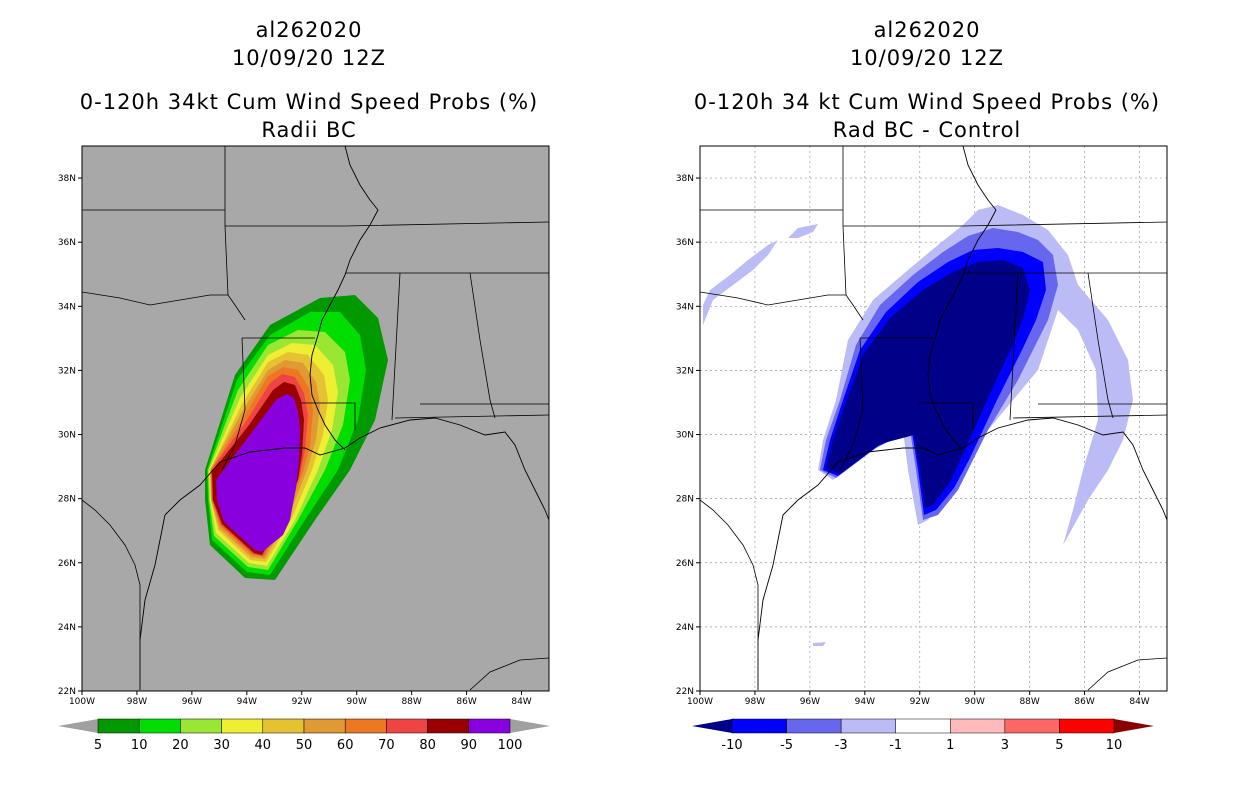 This screenshot has height=800, width=1236. Describe the element at coordinates (427, 745) in the screenshot. I see `colorbar-label: 80` at that location.